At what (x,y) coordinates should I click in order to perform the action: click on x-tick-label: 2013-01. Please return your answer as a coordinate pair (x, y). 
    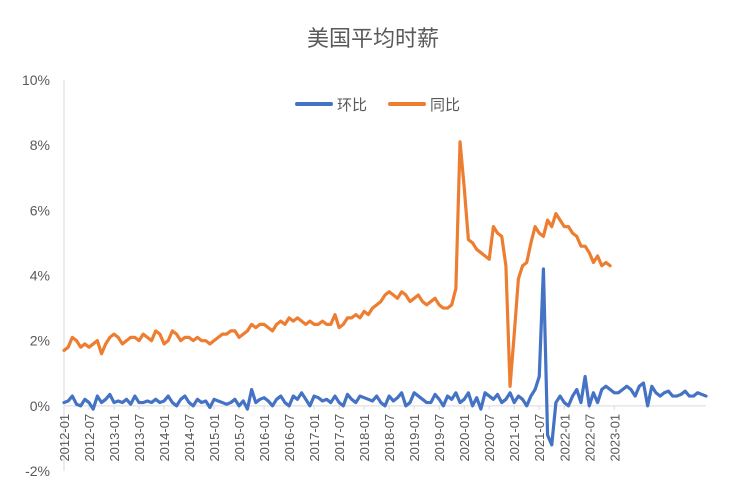
    Looking at the image, I should click on (114, 438).